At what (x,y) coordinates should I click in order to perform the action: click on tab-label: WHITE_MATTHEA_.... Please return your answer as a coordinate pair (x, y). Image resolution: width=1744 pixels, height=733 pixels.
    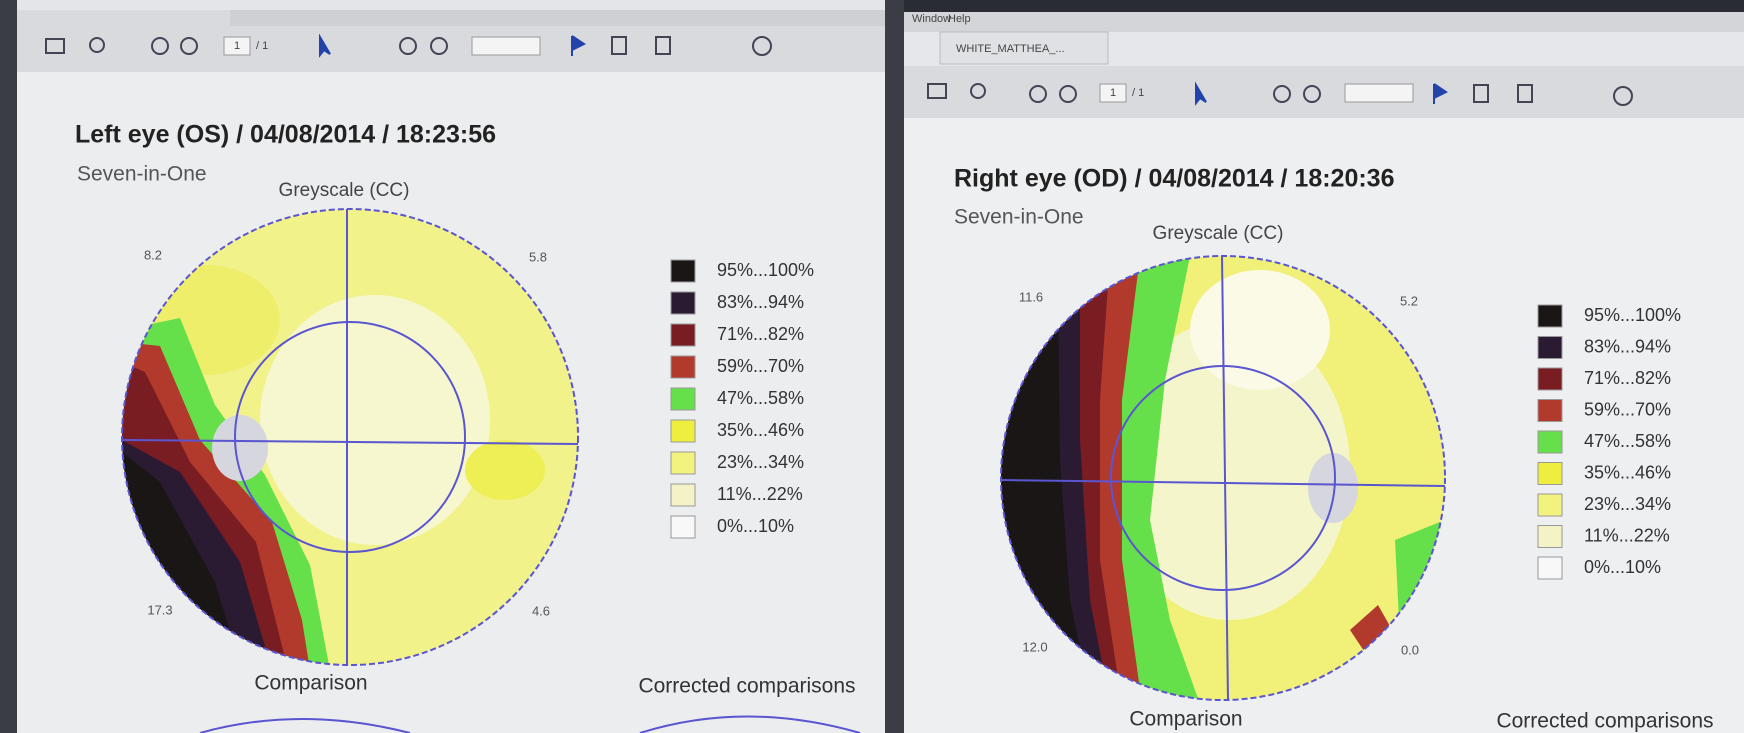
    Looking at the image, I should click on (1010, 49).